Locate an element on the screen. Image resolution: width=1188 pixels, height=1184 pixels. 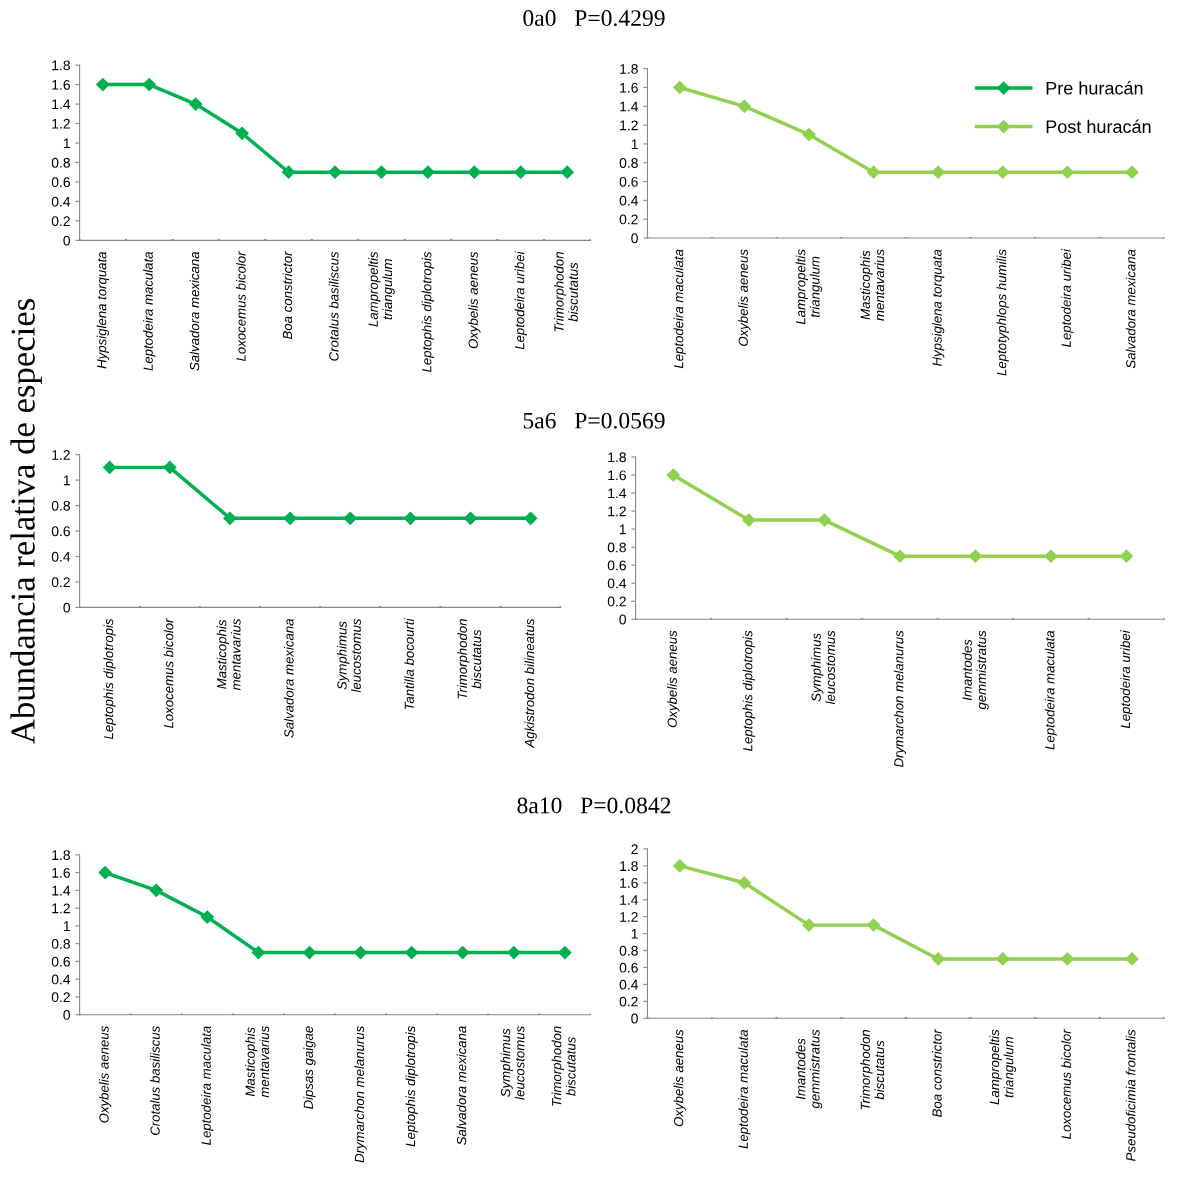
y-axis-title: Abundancia relativa de especies is located at coordinates (26, 521).